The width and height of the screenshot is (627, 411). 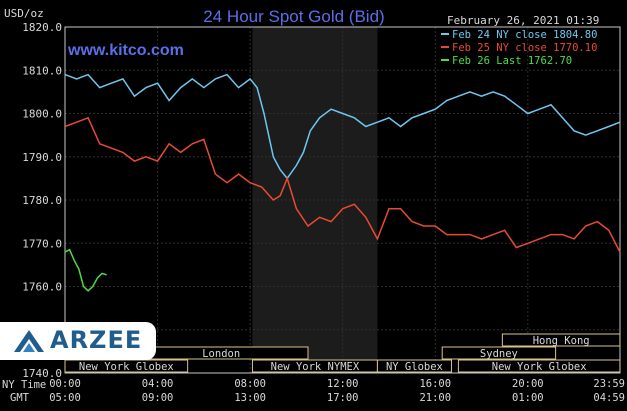 What do you see at coordinates (528, 398) in the screenshot?
I see `x-tick-label-gmt: 01:00` at bounding box center [528, 398].